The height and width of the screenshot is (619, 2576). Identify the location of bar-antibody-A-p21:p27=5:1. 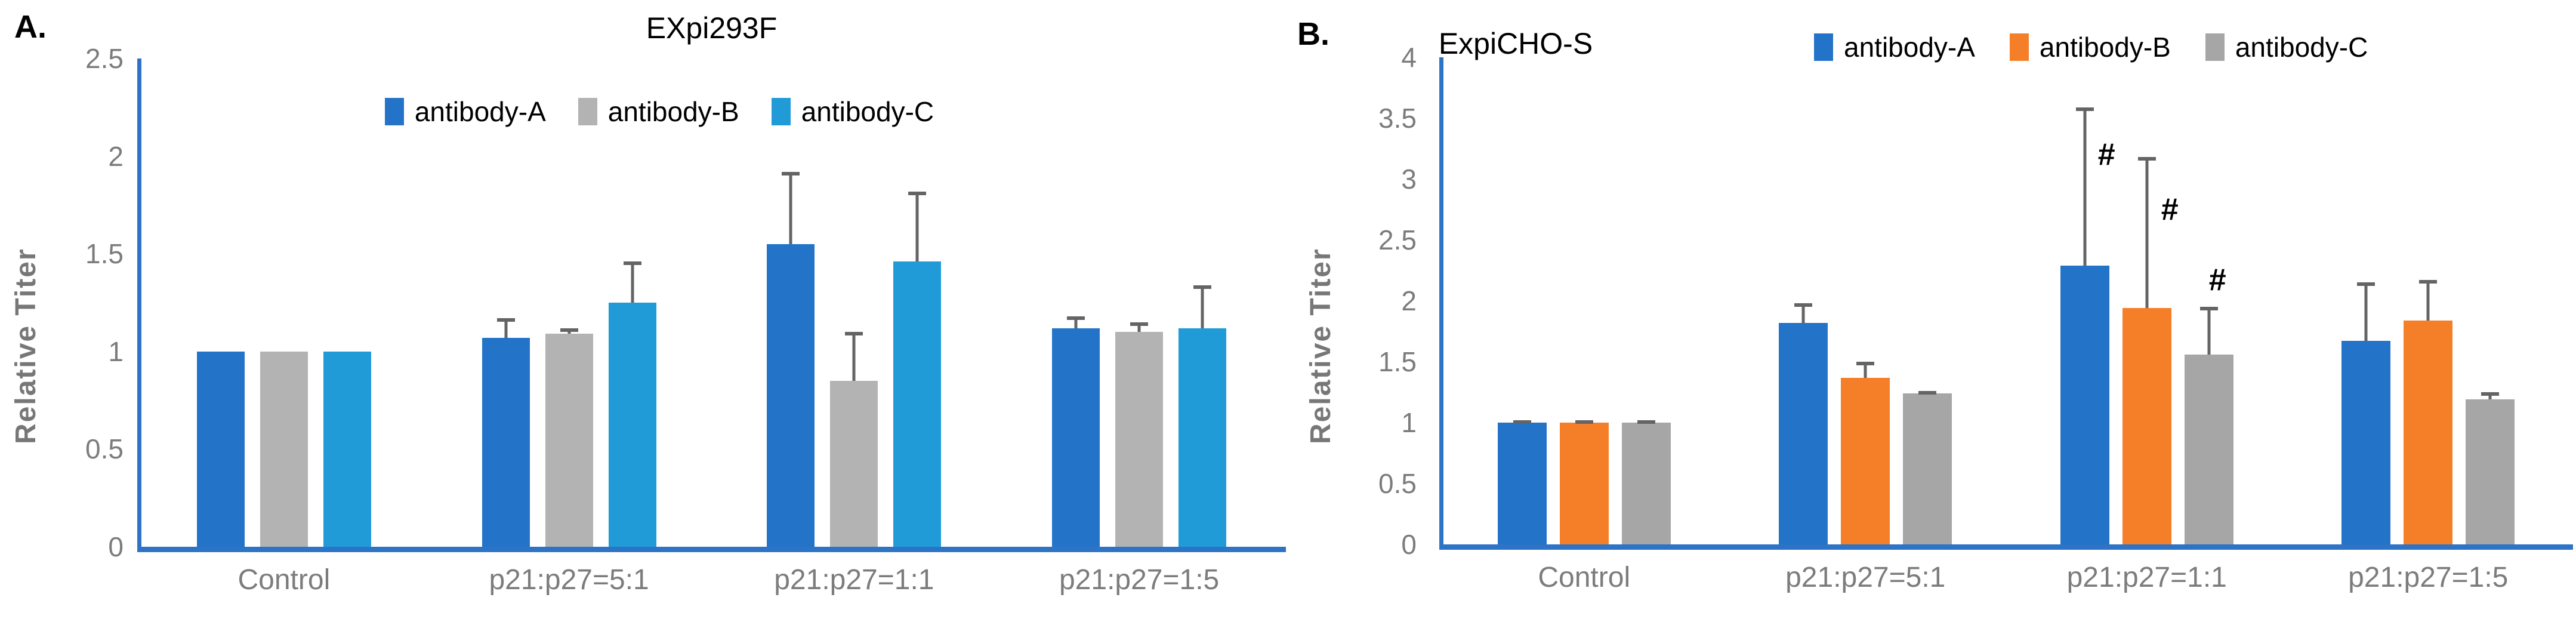
(506, 433).